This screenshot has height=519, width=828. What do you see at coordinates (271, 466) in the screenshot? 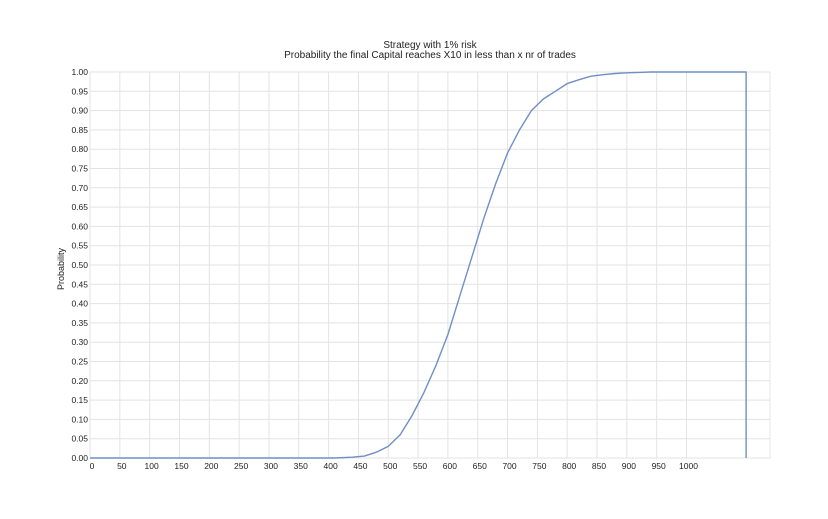
I see `x-tick-label: 300` at bounding box center [271, 466].